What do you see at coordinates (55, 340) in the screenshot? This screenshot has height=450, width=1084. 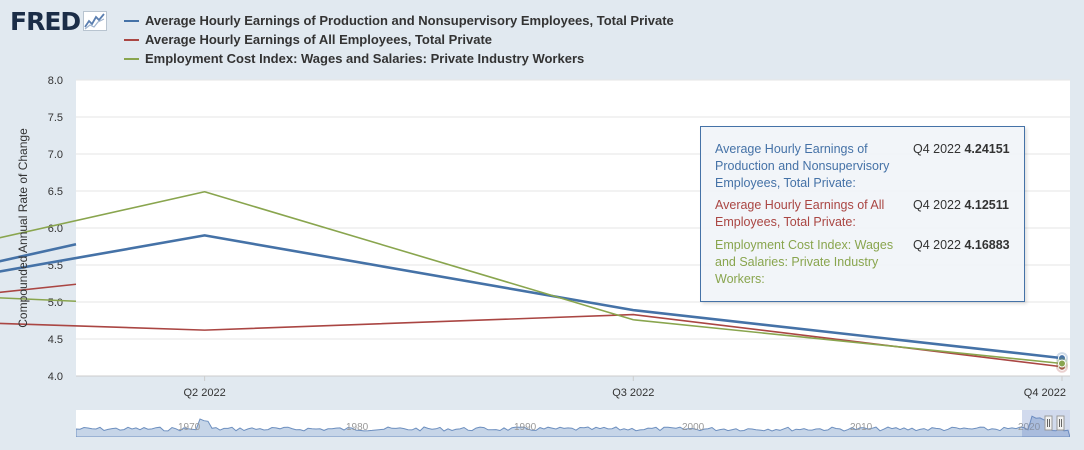 I see `y-tick-label: 4.5` at bounding box center [55, 340].